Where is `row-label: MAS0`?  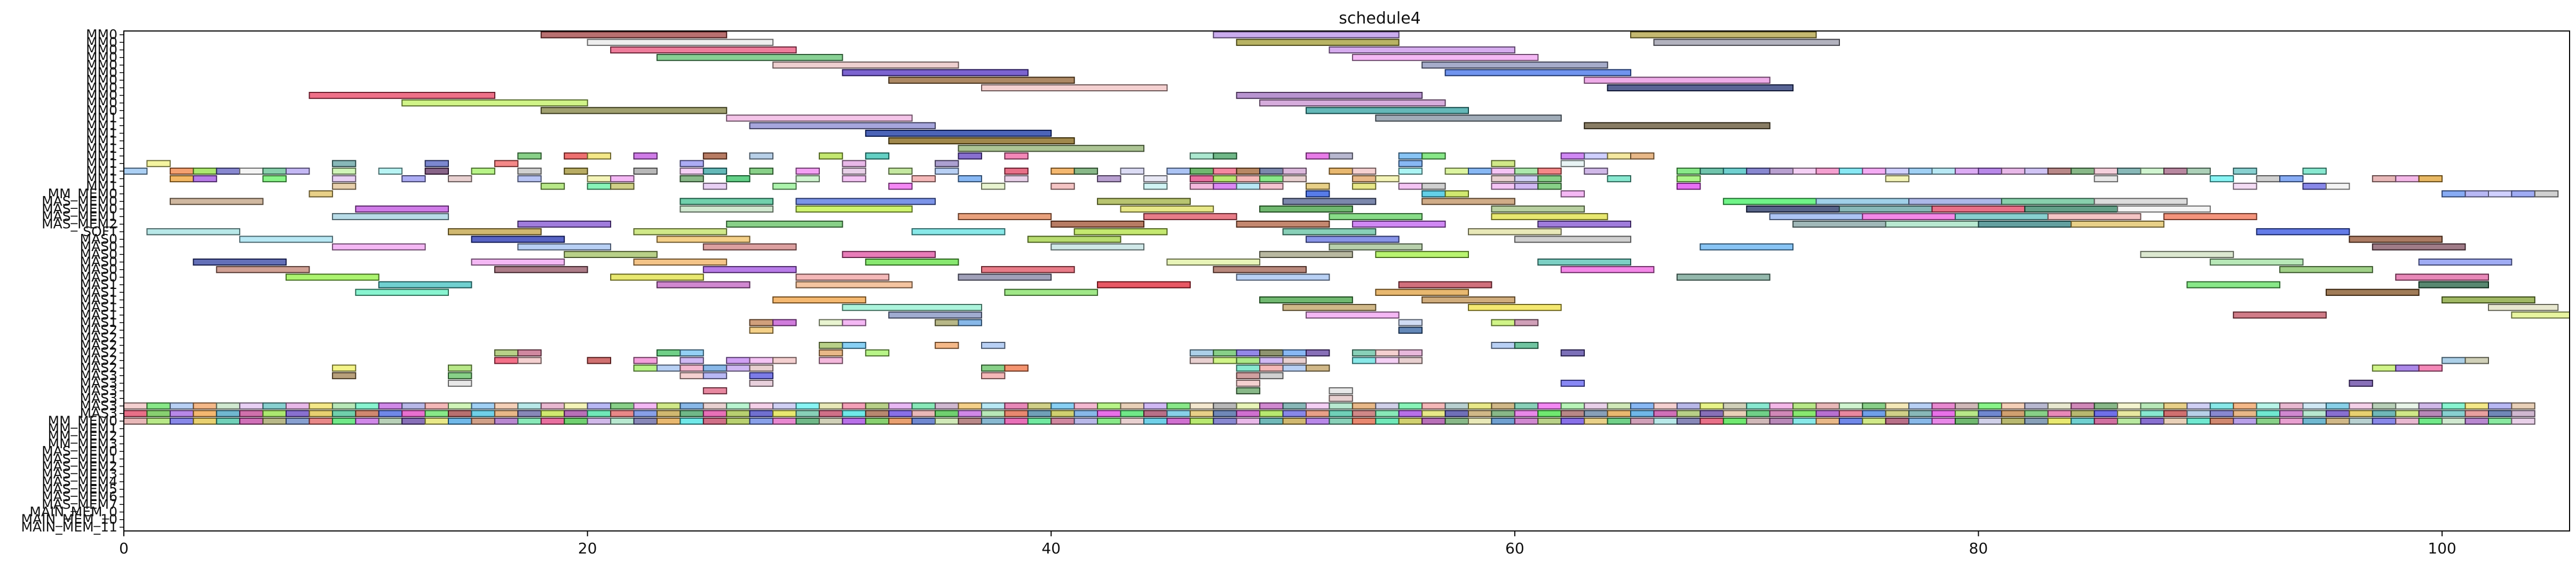 row-label: MAS0 is located at coordinates (98, 246).